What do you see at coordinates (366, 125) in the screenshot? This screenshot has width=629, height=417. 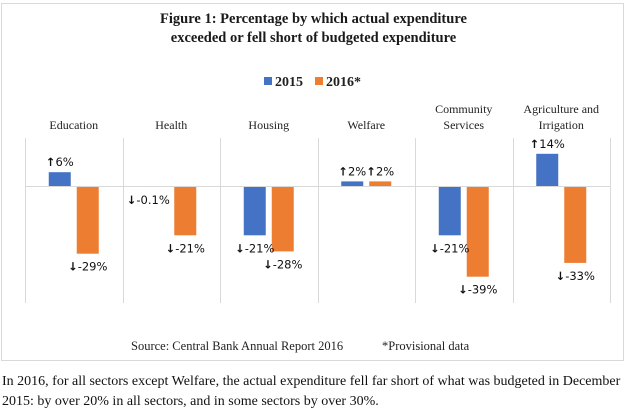 I see `category-label: Welfare` at bounding box center [366, 125].